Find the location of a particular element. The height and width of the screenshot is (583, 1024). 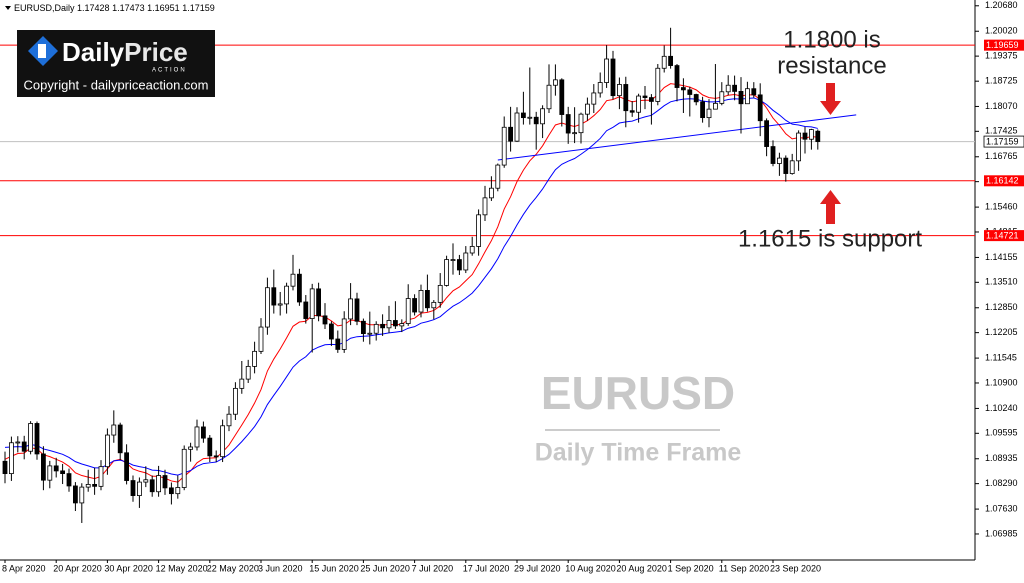

current-price-label: 1.17159 is located at coordinates (1002, 141).